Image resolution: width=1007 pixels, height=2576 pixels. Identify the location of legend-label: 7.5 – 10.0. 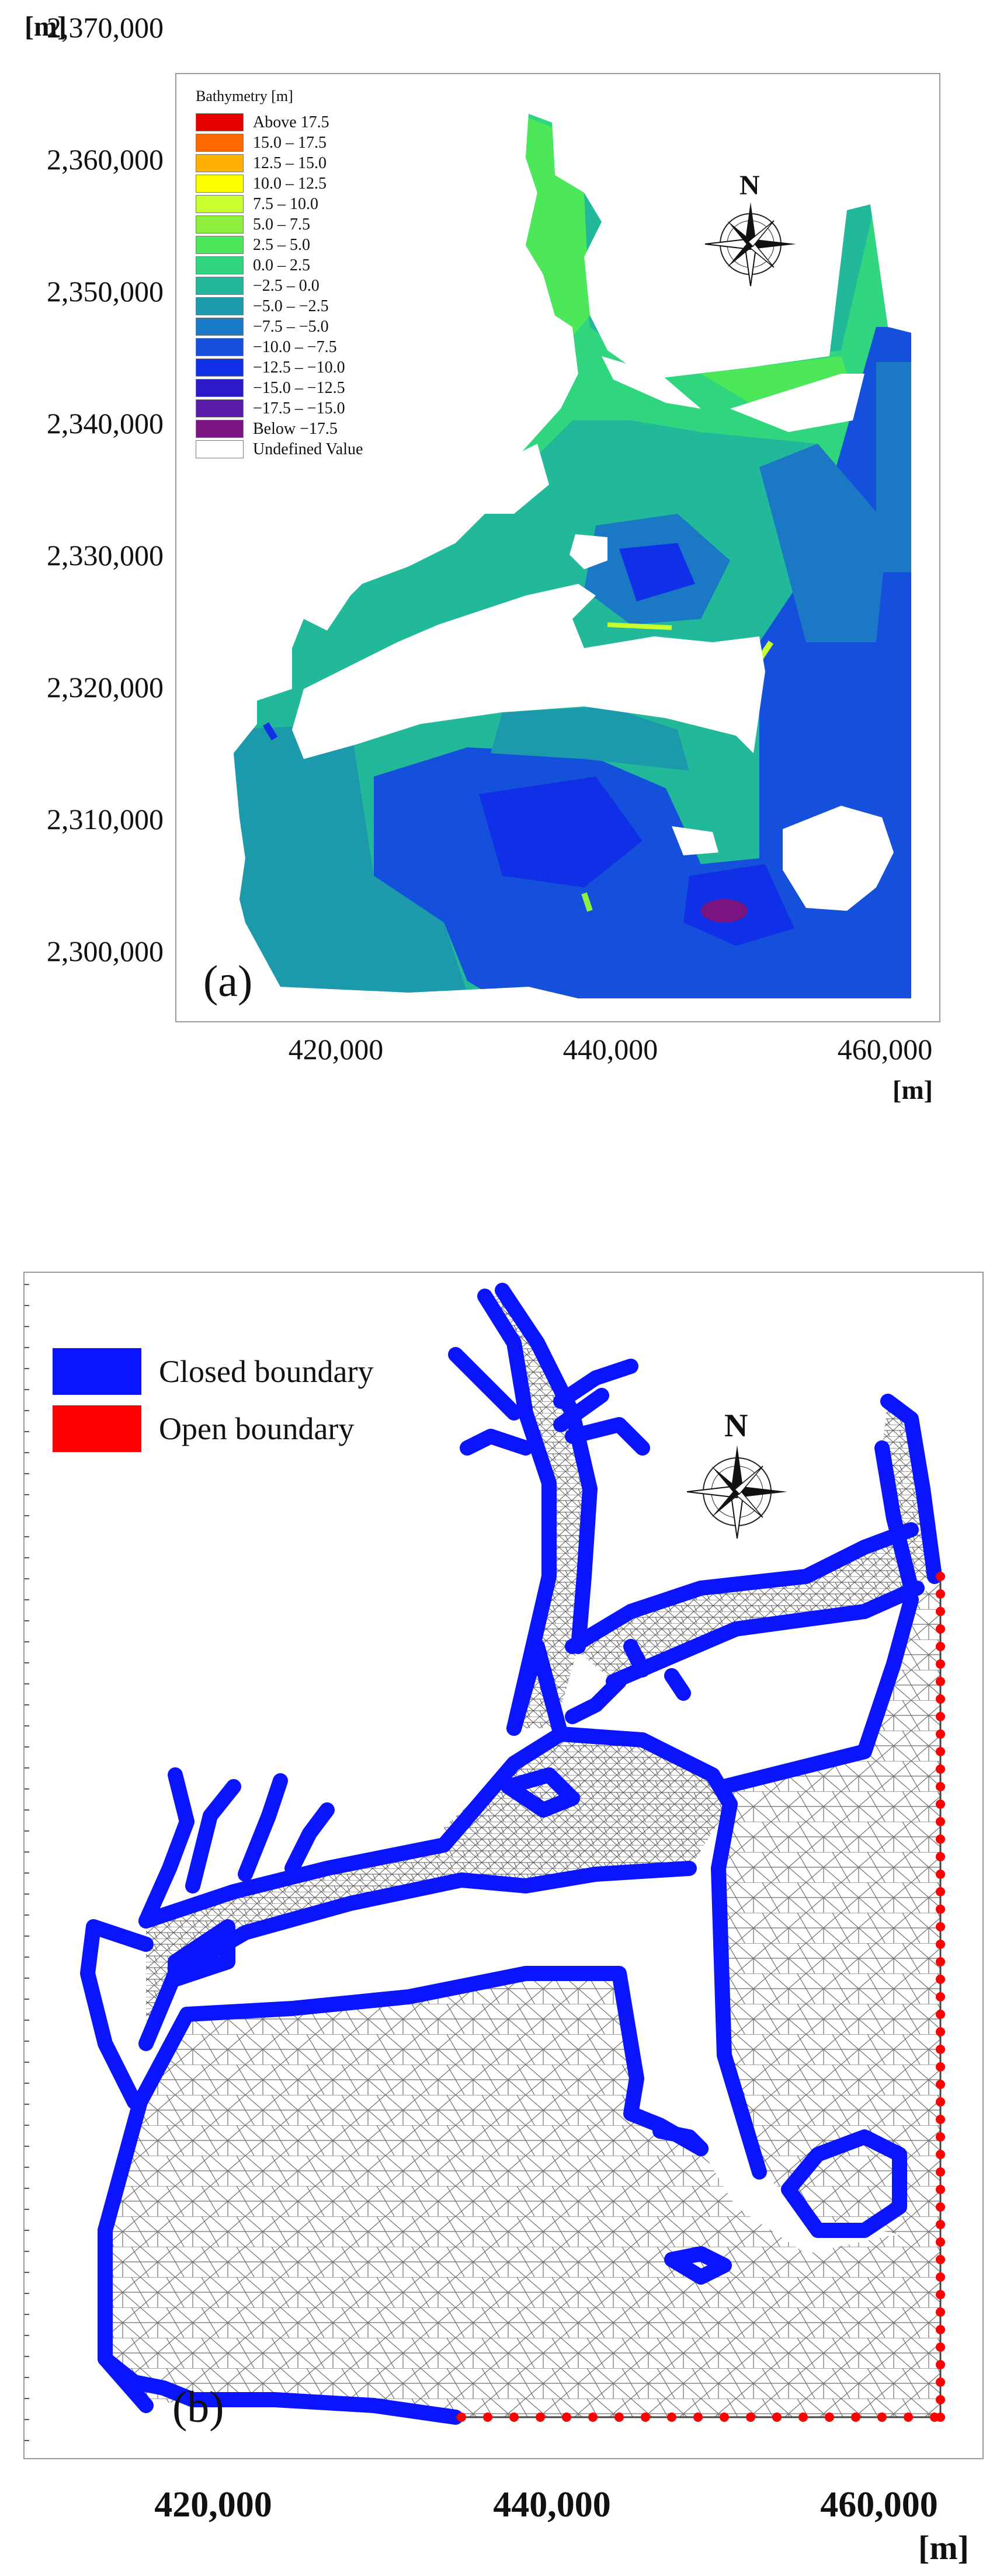
(285, 203).